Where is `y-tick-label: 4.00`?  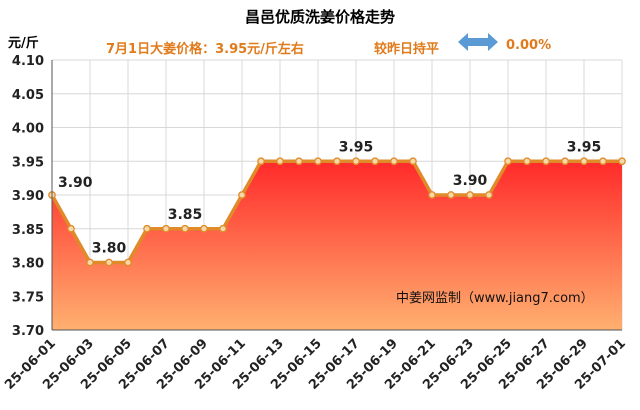
y-tick-label: 4.00 is located at coordinates (28, 129).